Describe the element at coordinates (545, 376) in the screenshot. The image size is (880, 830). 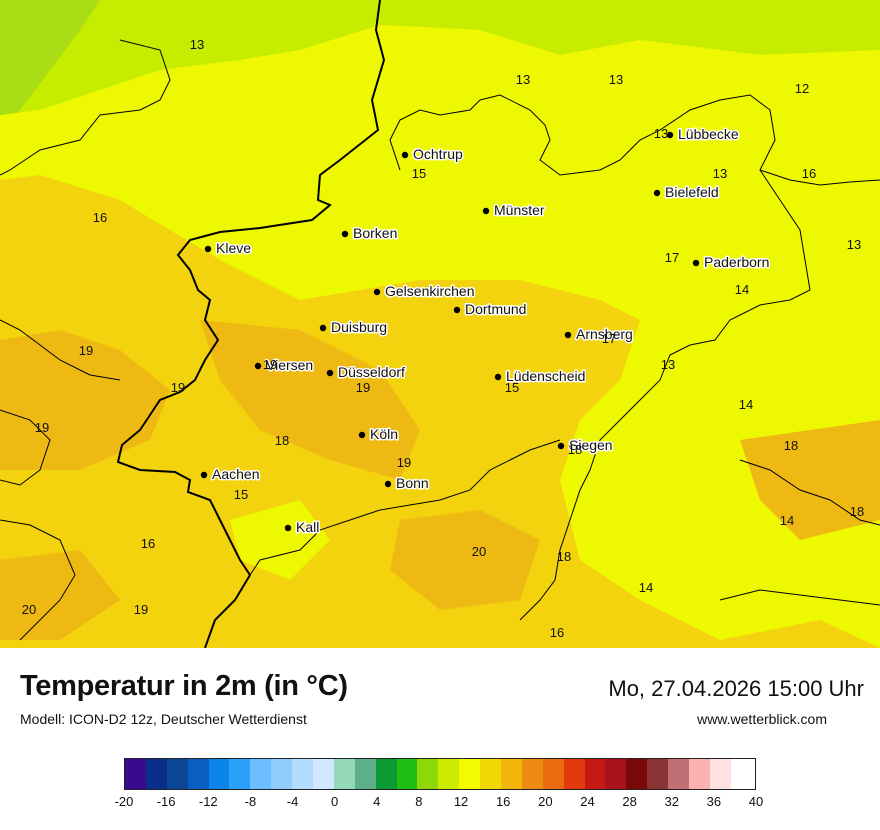
I see `city-label: Lüdenscheid` at that location.